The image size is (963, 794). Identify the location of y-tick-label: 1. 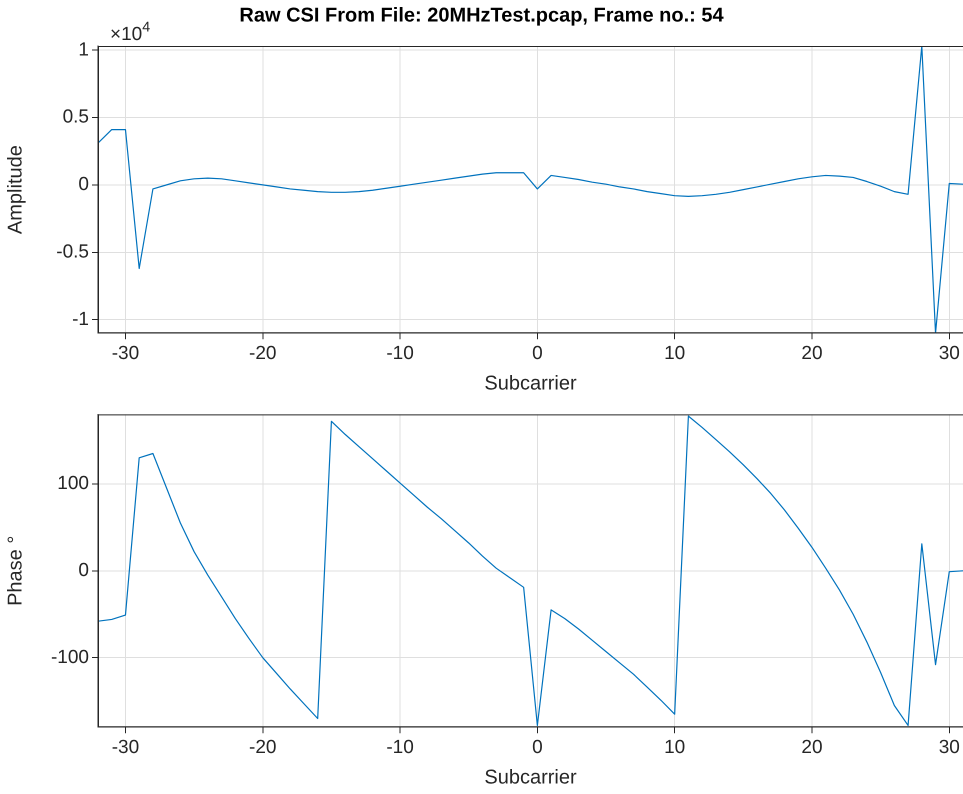
(83, 49).